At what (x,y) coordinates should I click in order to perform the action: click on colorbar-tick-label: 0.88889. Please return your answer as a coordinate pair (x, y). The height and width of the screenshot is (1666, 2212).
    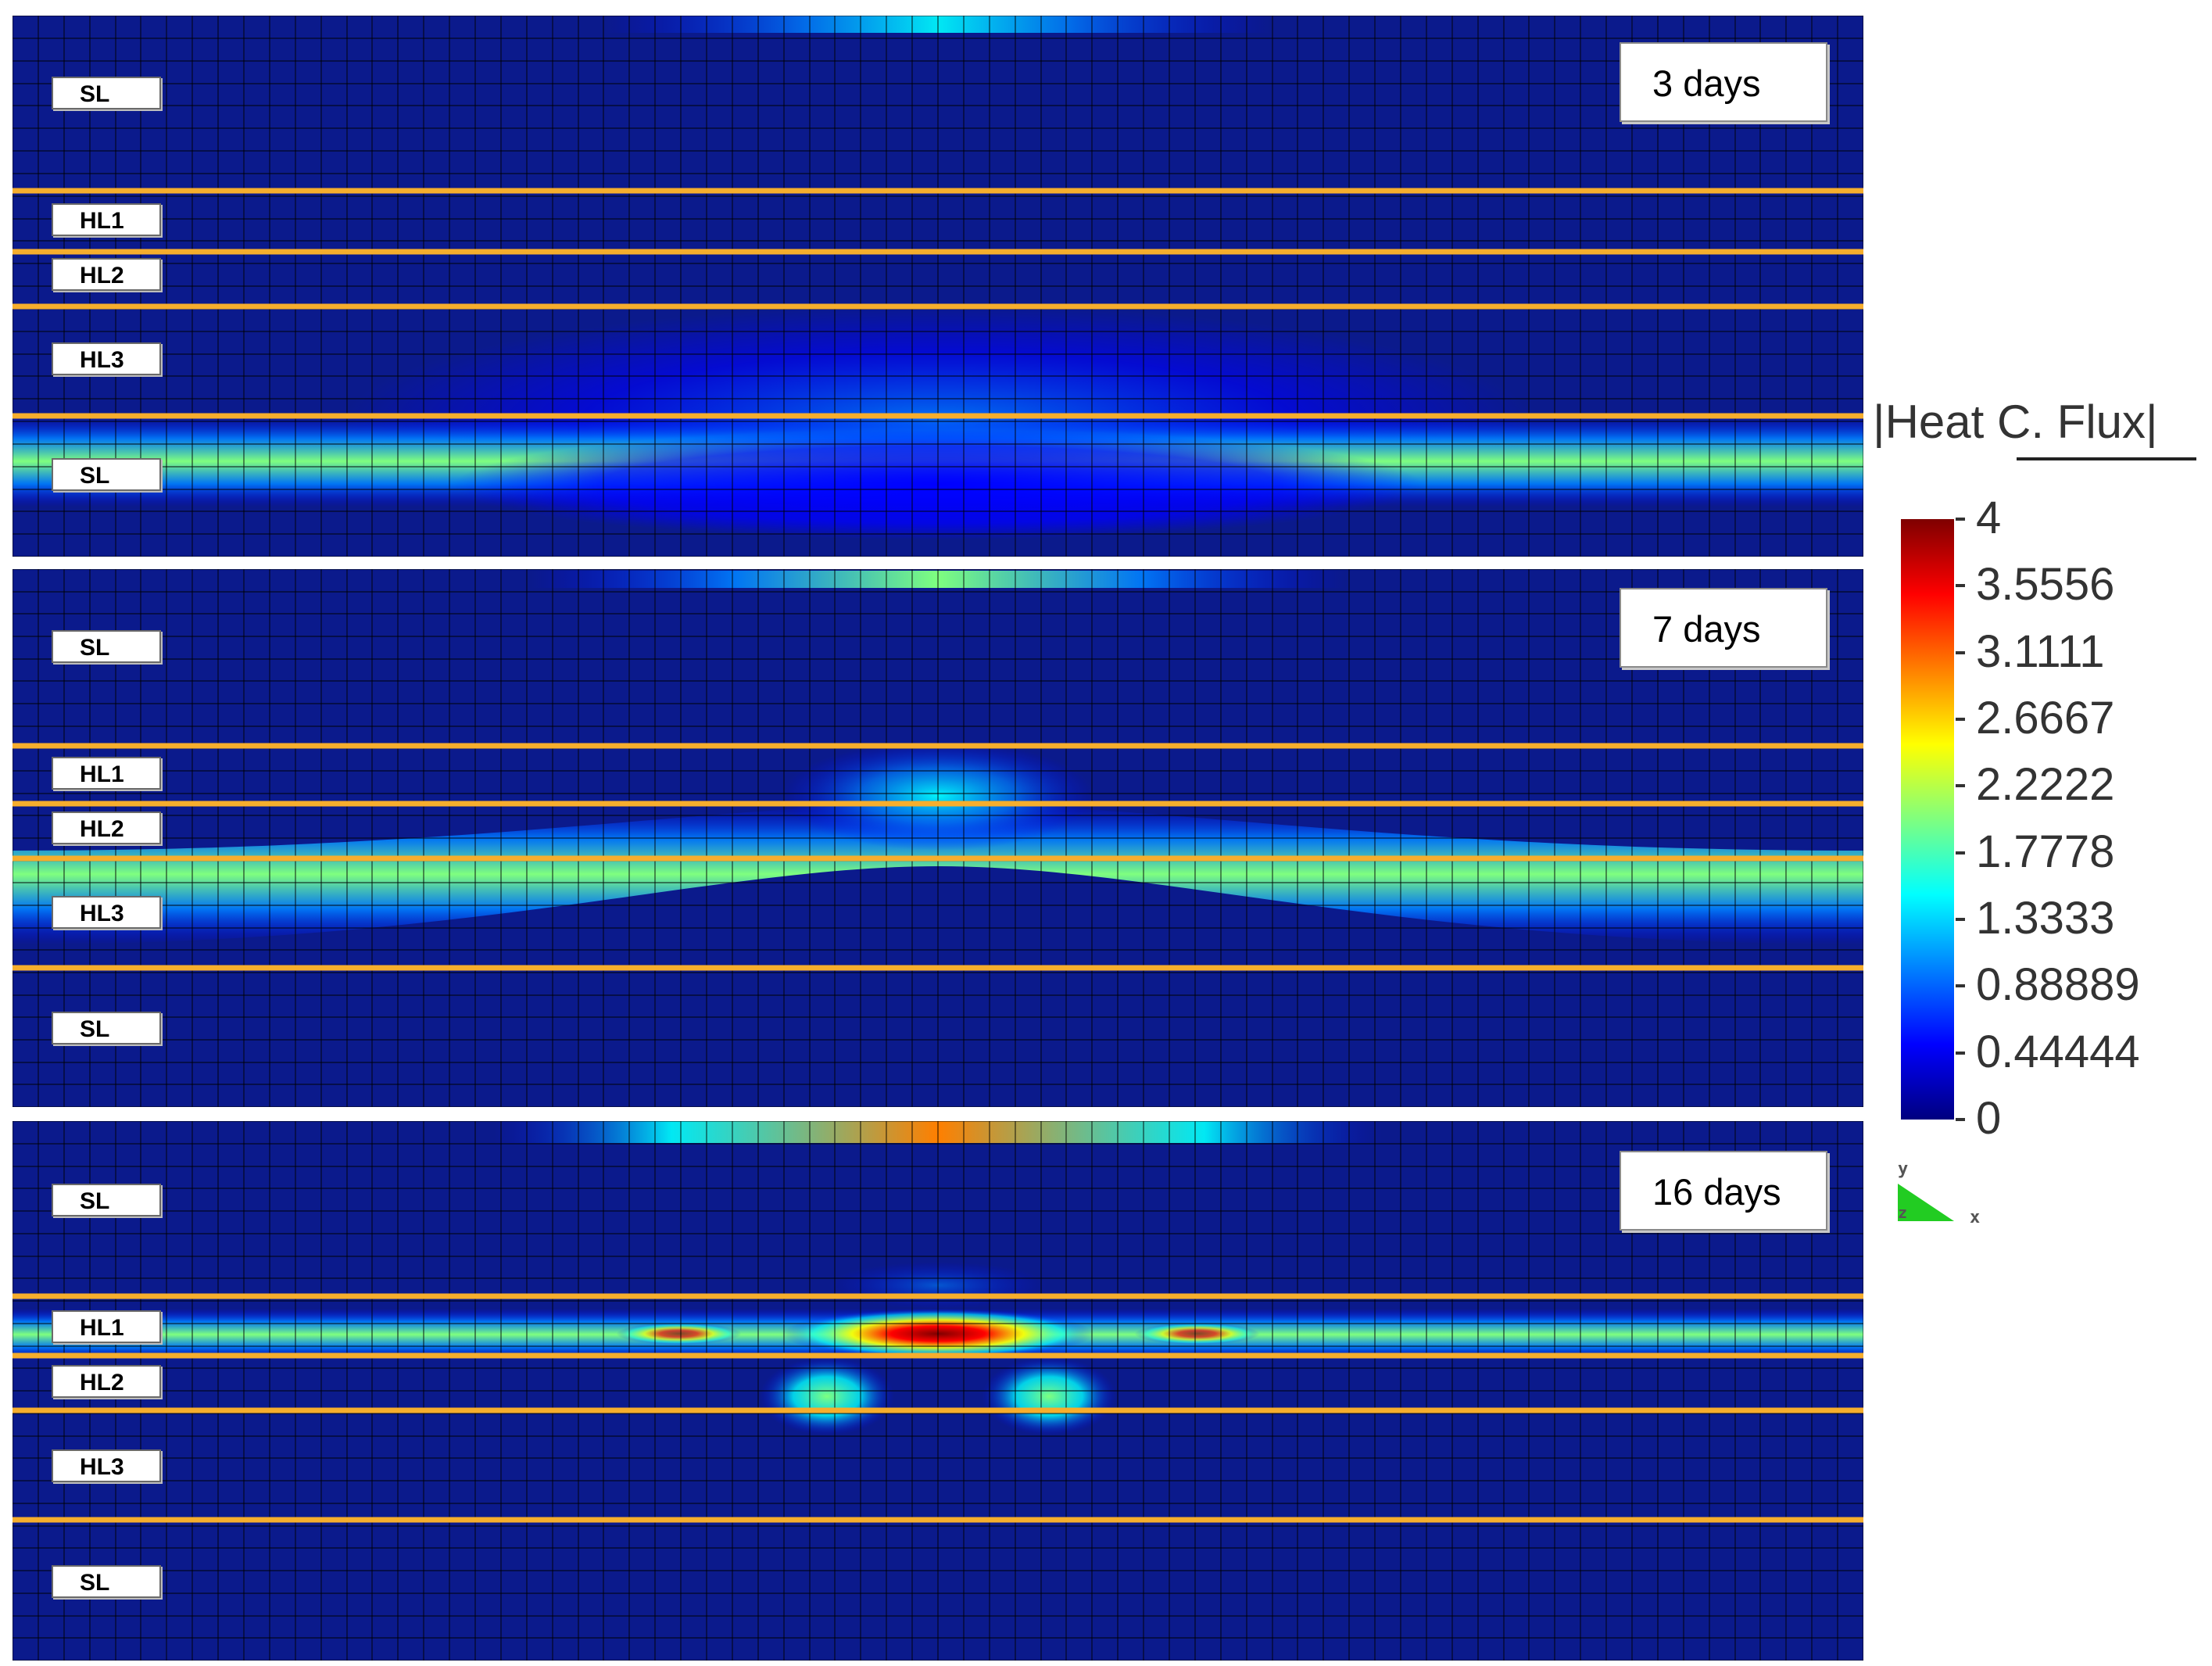
    Looking at the image, I should click on (2058, 985).